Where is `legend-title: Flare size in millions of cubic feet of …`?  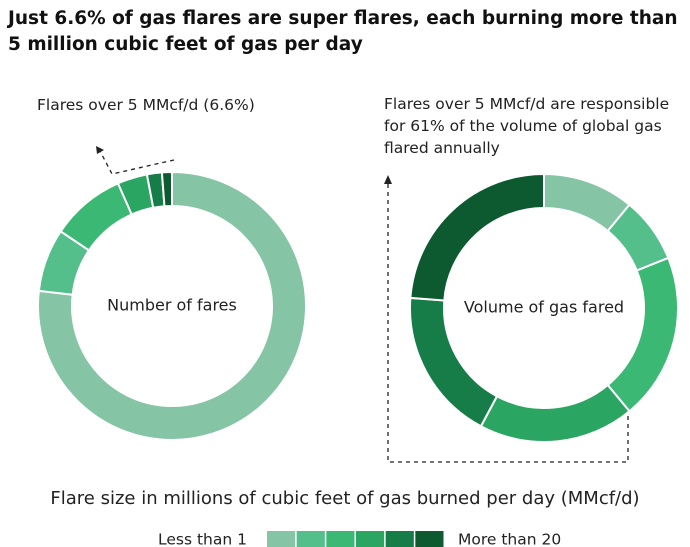 legend-title: Flare size in millions of cubic feet of … is located at coordinates (344, 498).